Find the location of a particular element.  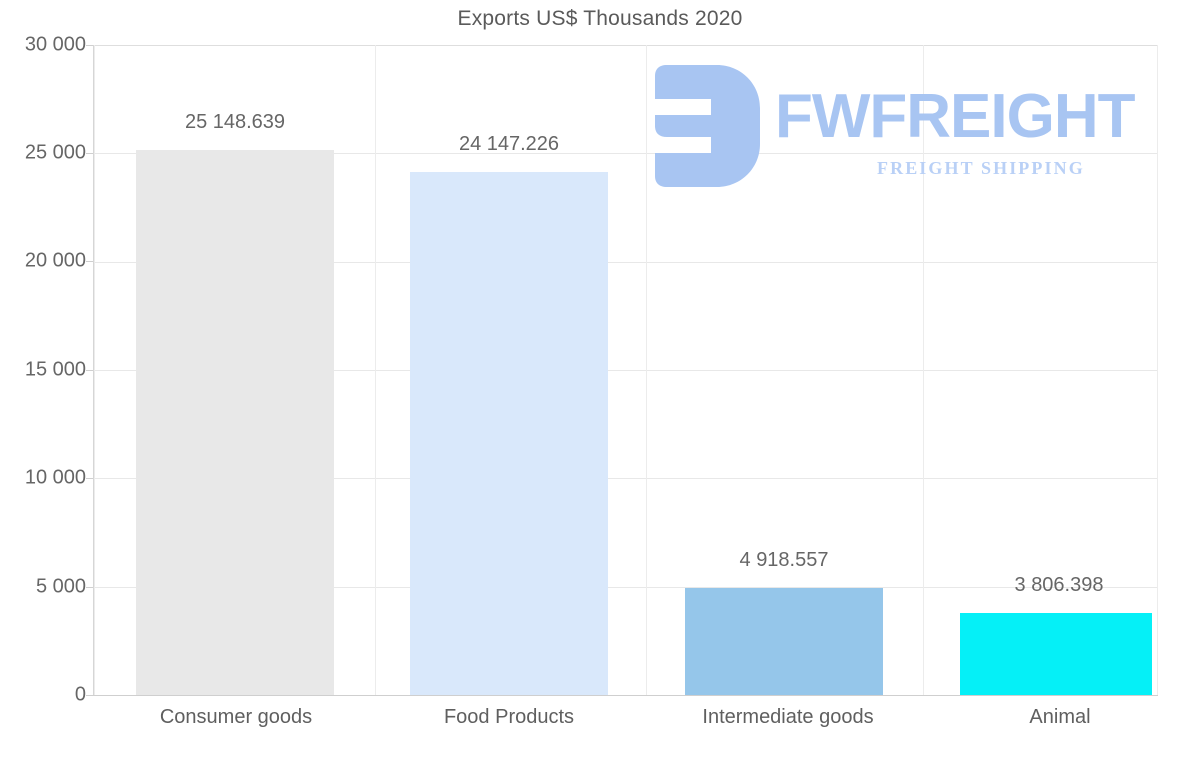

y-axis-line is located at coordinates (93, 370).